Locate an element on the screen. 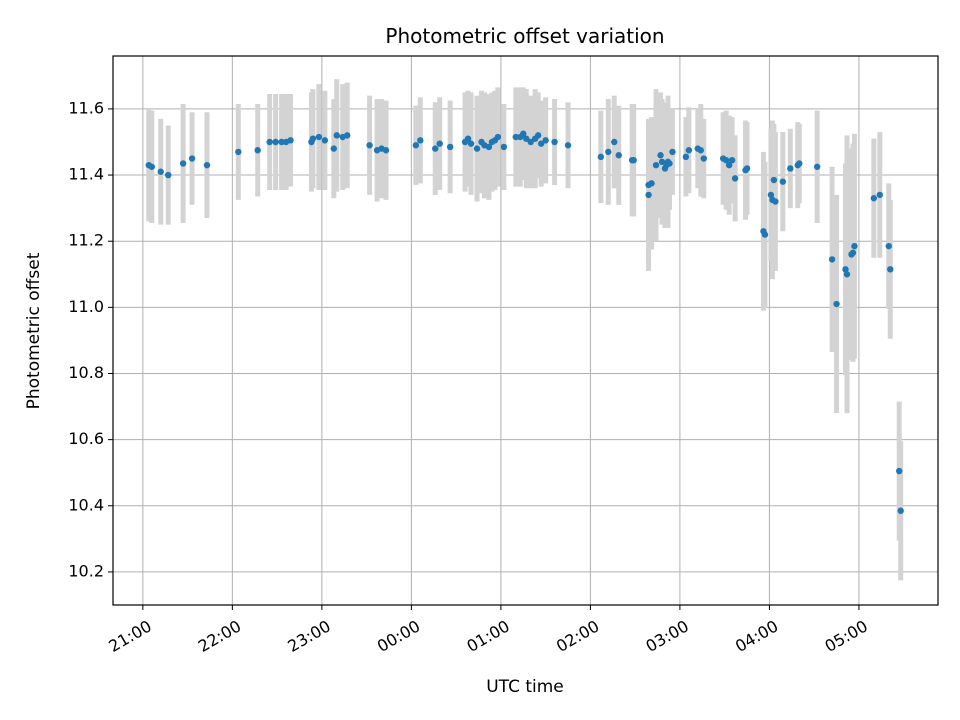  chart-title: Photometric offset variation is located at coordinates (524, 36).